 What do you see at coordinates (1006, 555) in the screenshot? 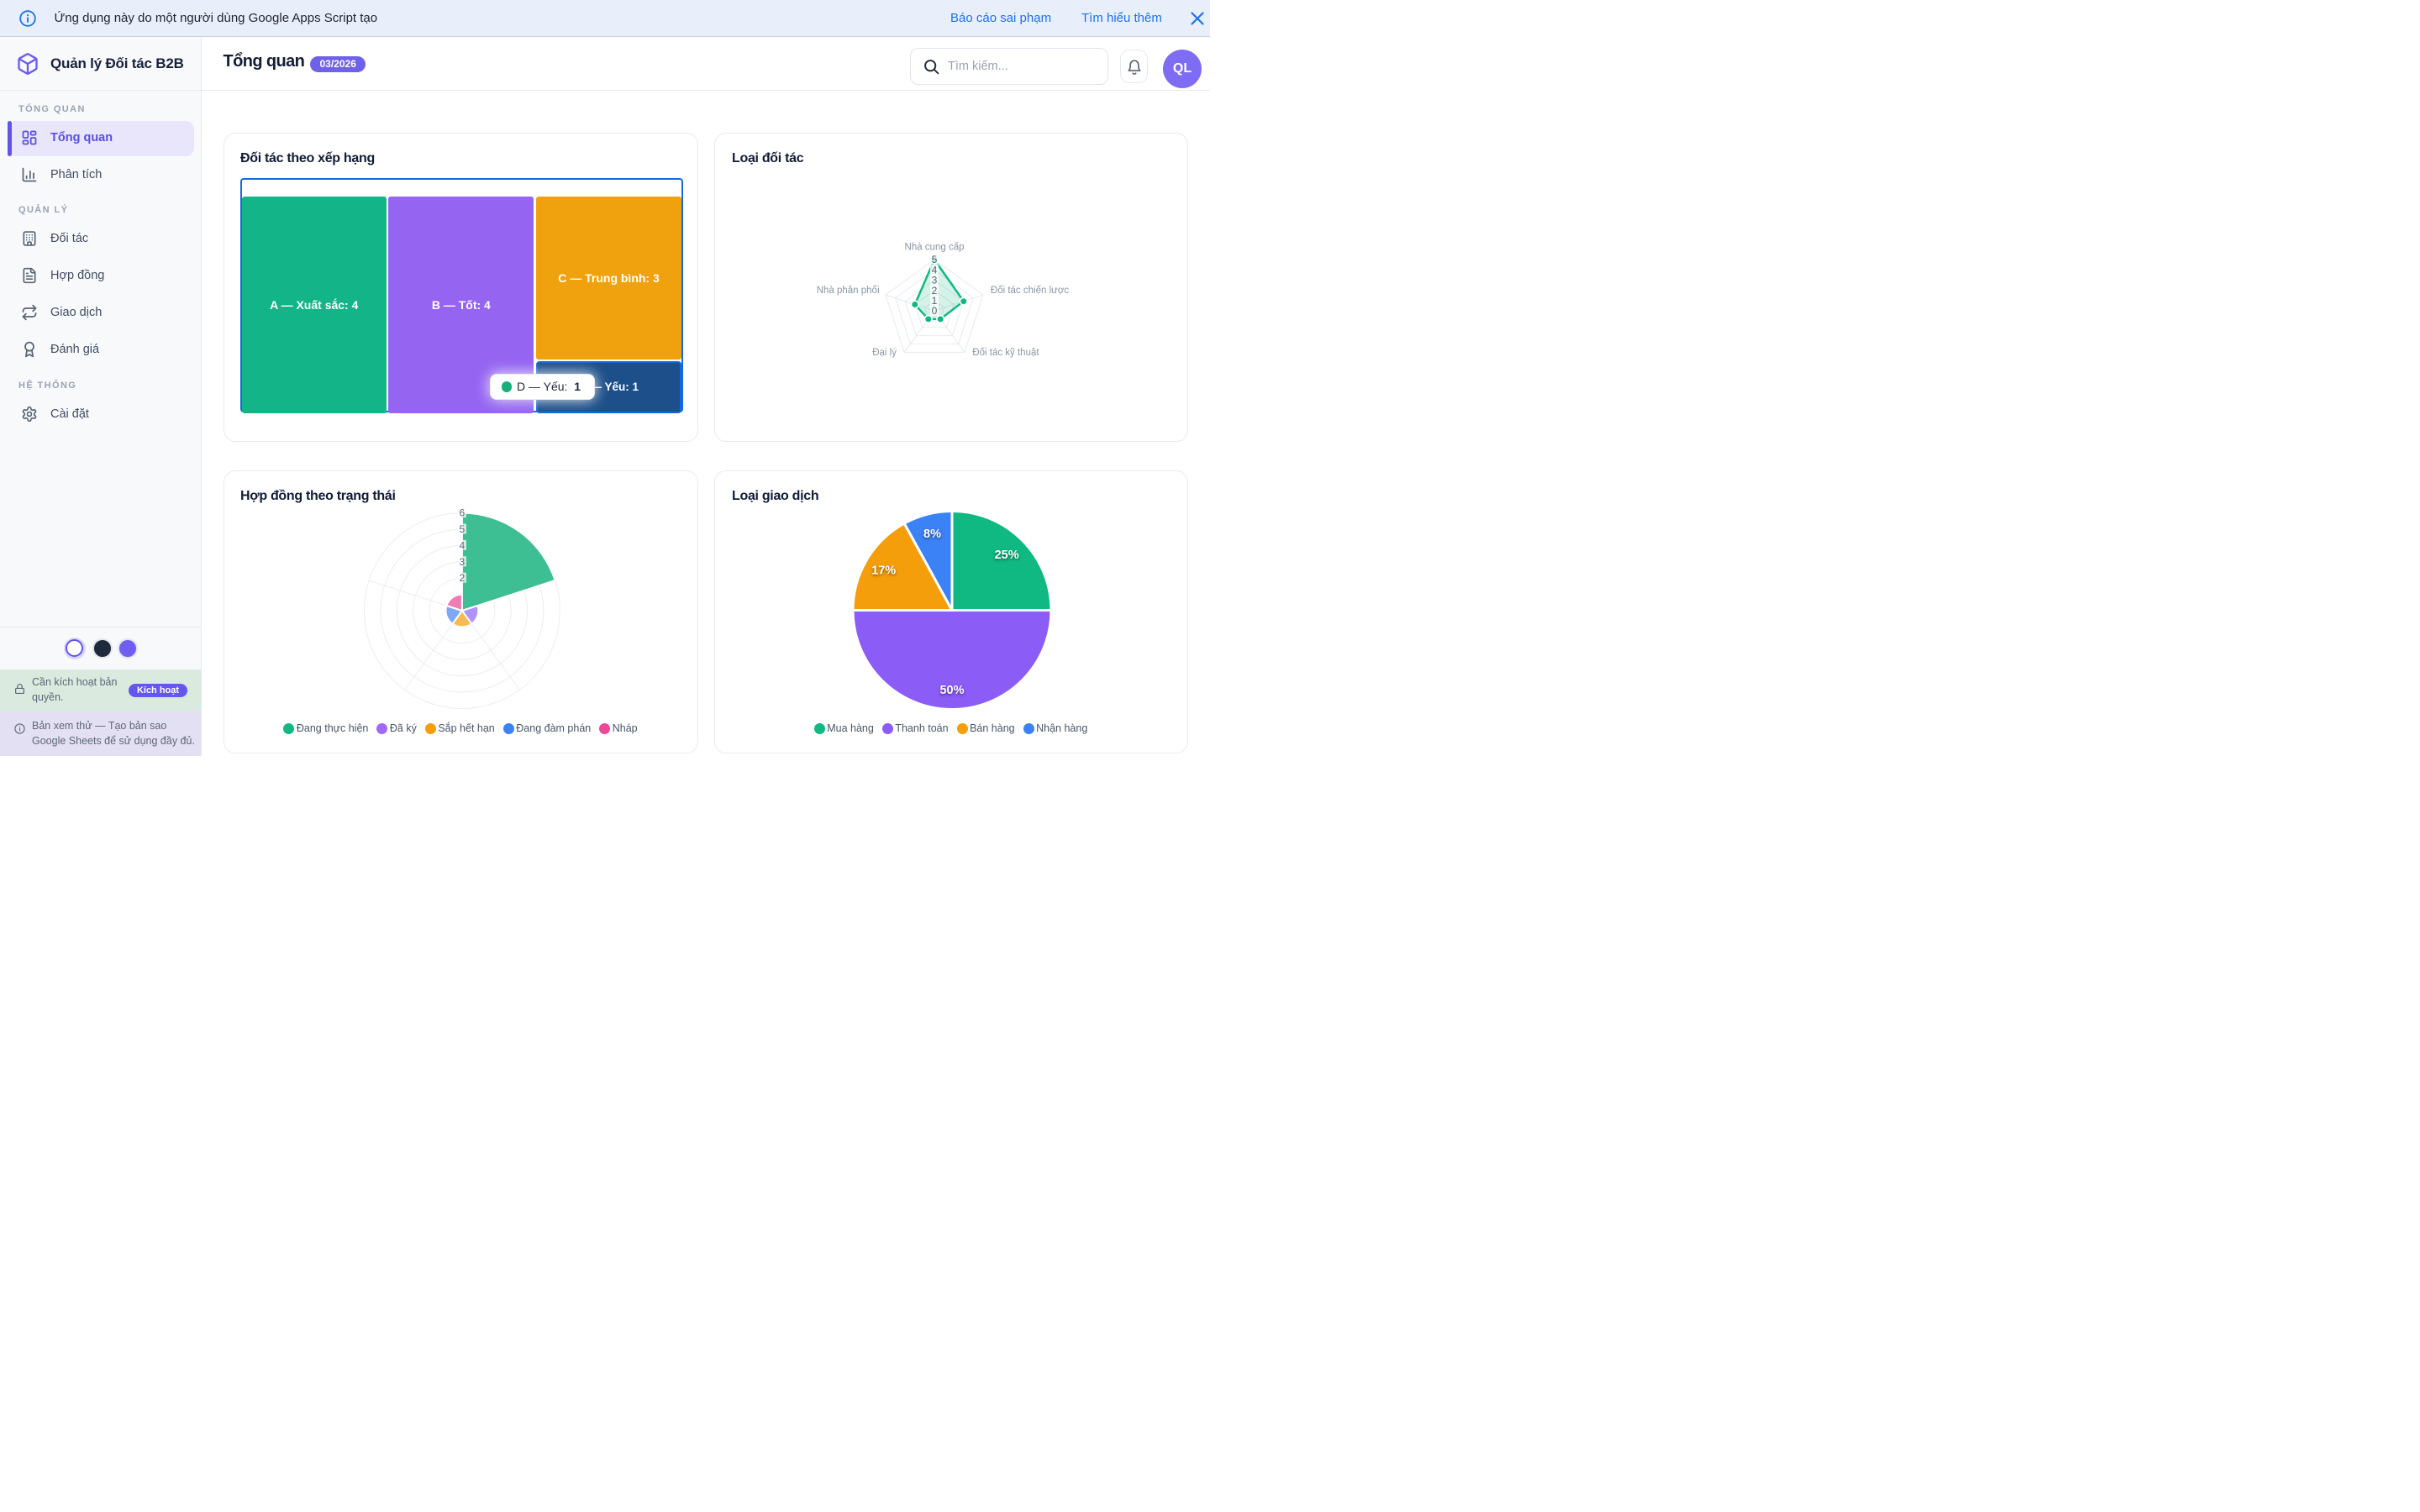
I see `svg-text: 25%` at bounding box center [1006, 555].